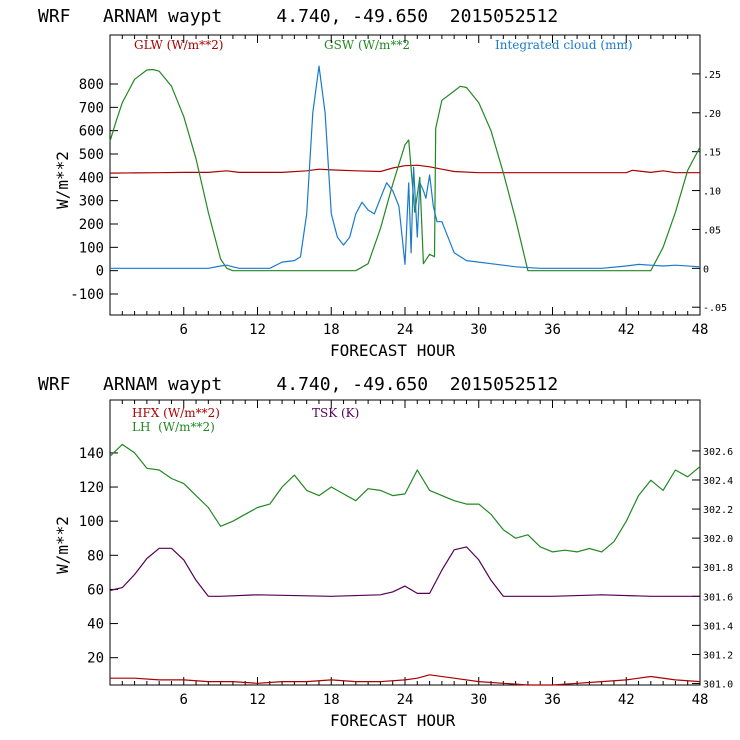 The height and width of the screenshot is (740, 740). What do you see at coordinates (91, 85) in the screenshot?
I see `y-tick-label: 800` at bounding box center [91, 85].